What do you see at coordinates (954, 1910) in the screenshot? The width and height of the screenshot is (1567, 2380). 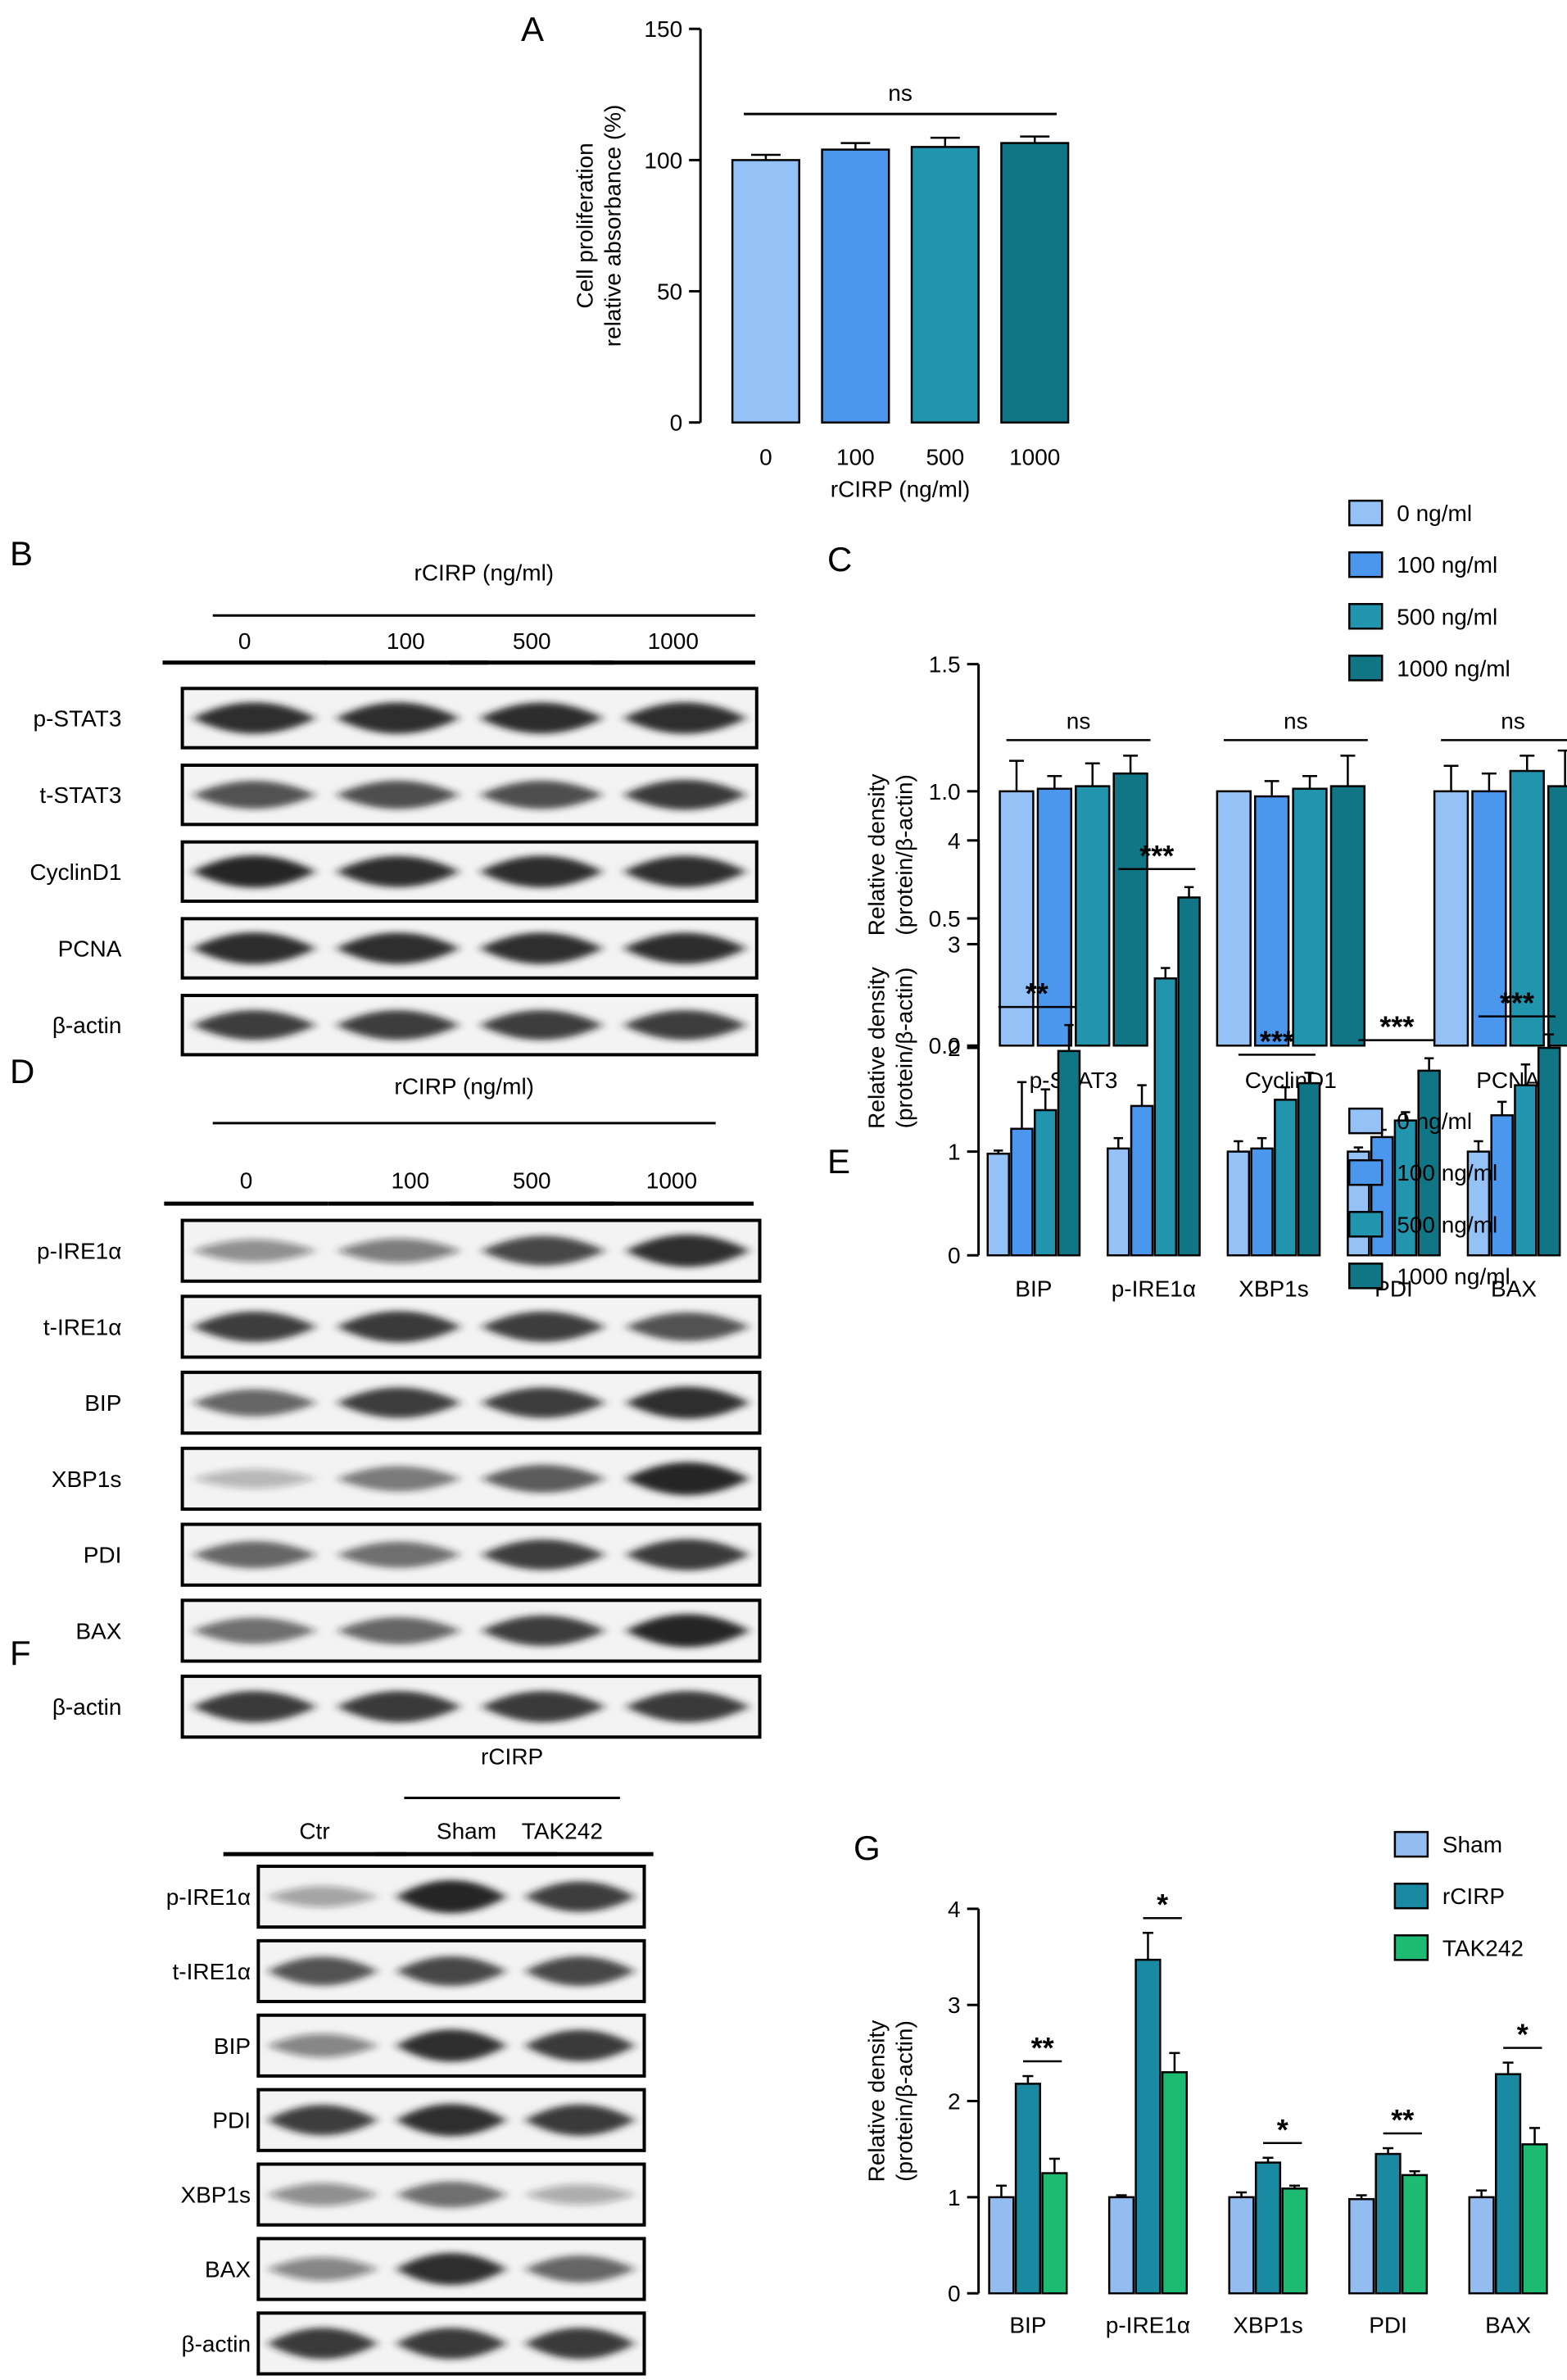 I see `chart-g-y-tick-label: 4` at bounding box center [954, 1910].